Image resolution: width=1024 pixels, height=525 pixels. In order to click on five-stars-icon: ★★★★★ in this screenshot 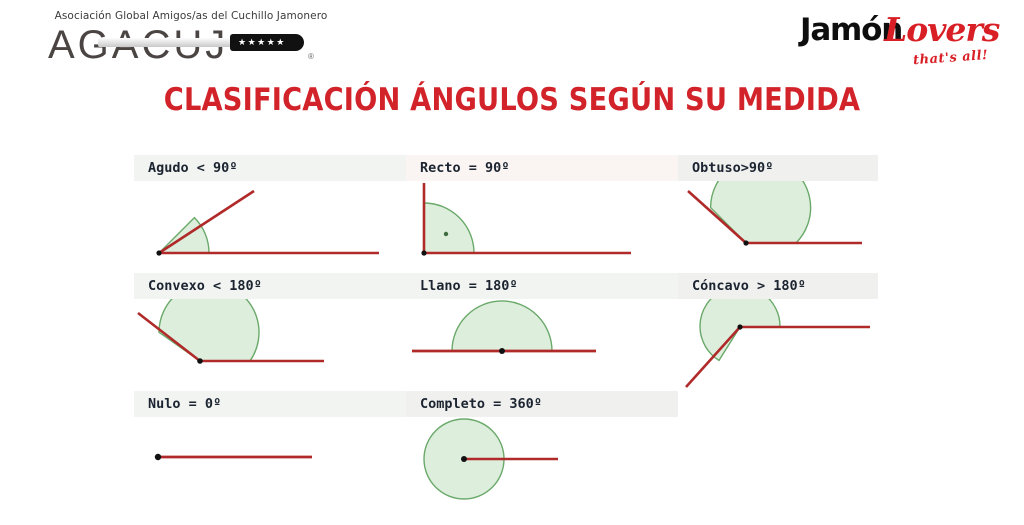, I will do `click(262, 42)`.